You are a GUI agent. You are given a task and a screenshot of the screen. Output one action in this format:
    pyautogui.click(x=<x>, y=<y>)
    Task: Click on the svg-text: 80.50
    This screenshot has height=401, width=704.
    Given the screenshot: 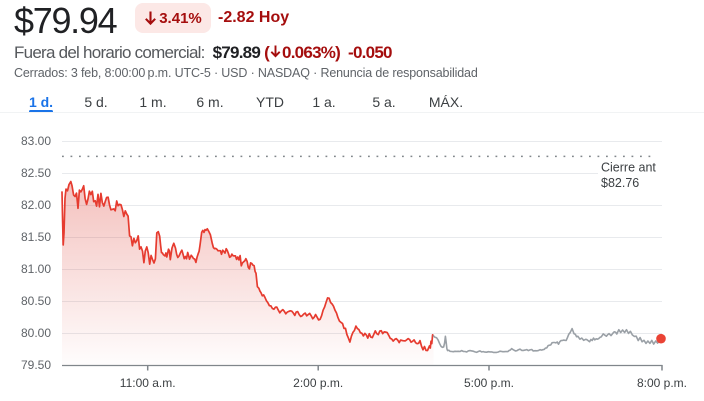 What is the action you would take?
    pyautogui.click(x=36, y=301)
    